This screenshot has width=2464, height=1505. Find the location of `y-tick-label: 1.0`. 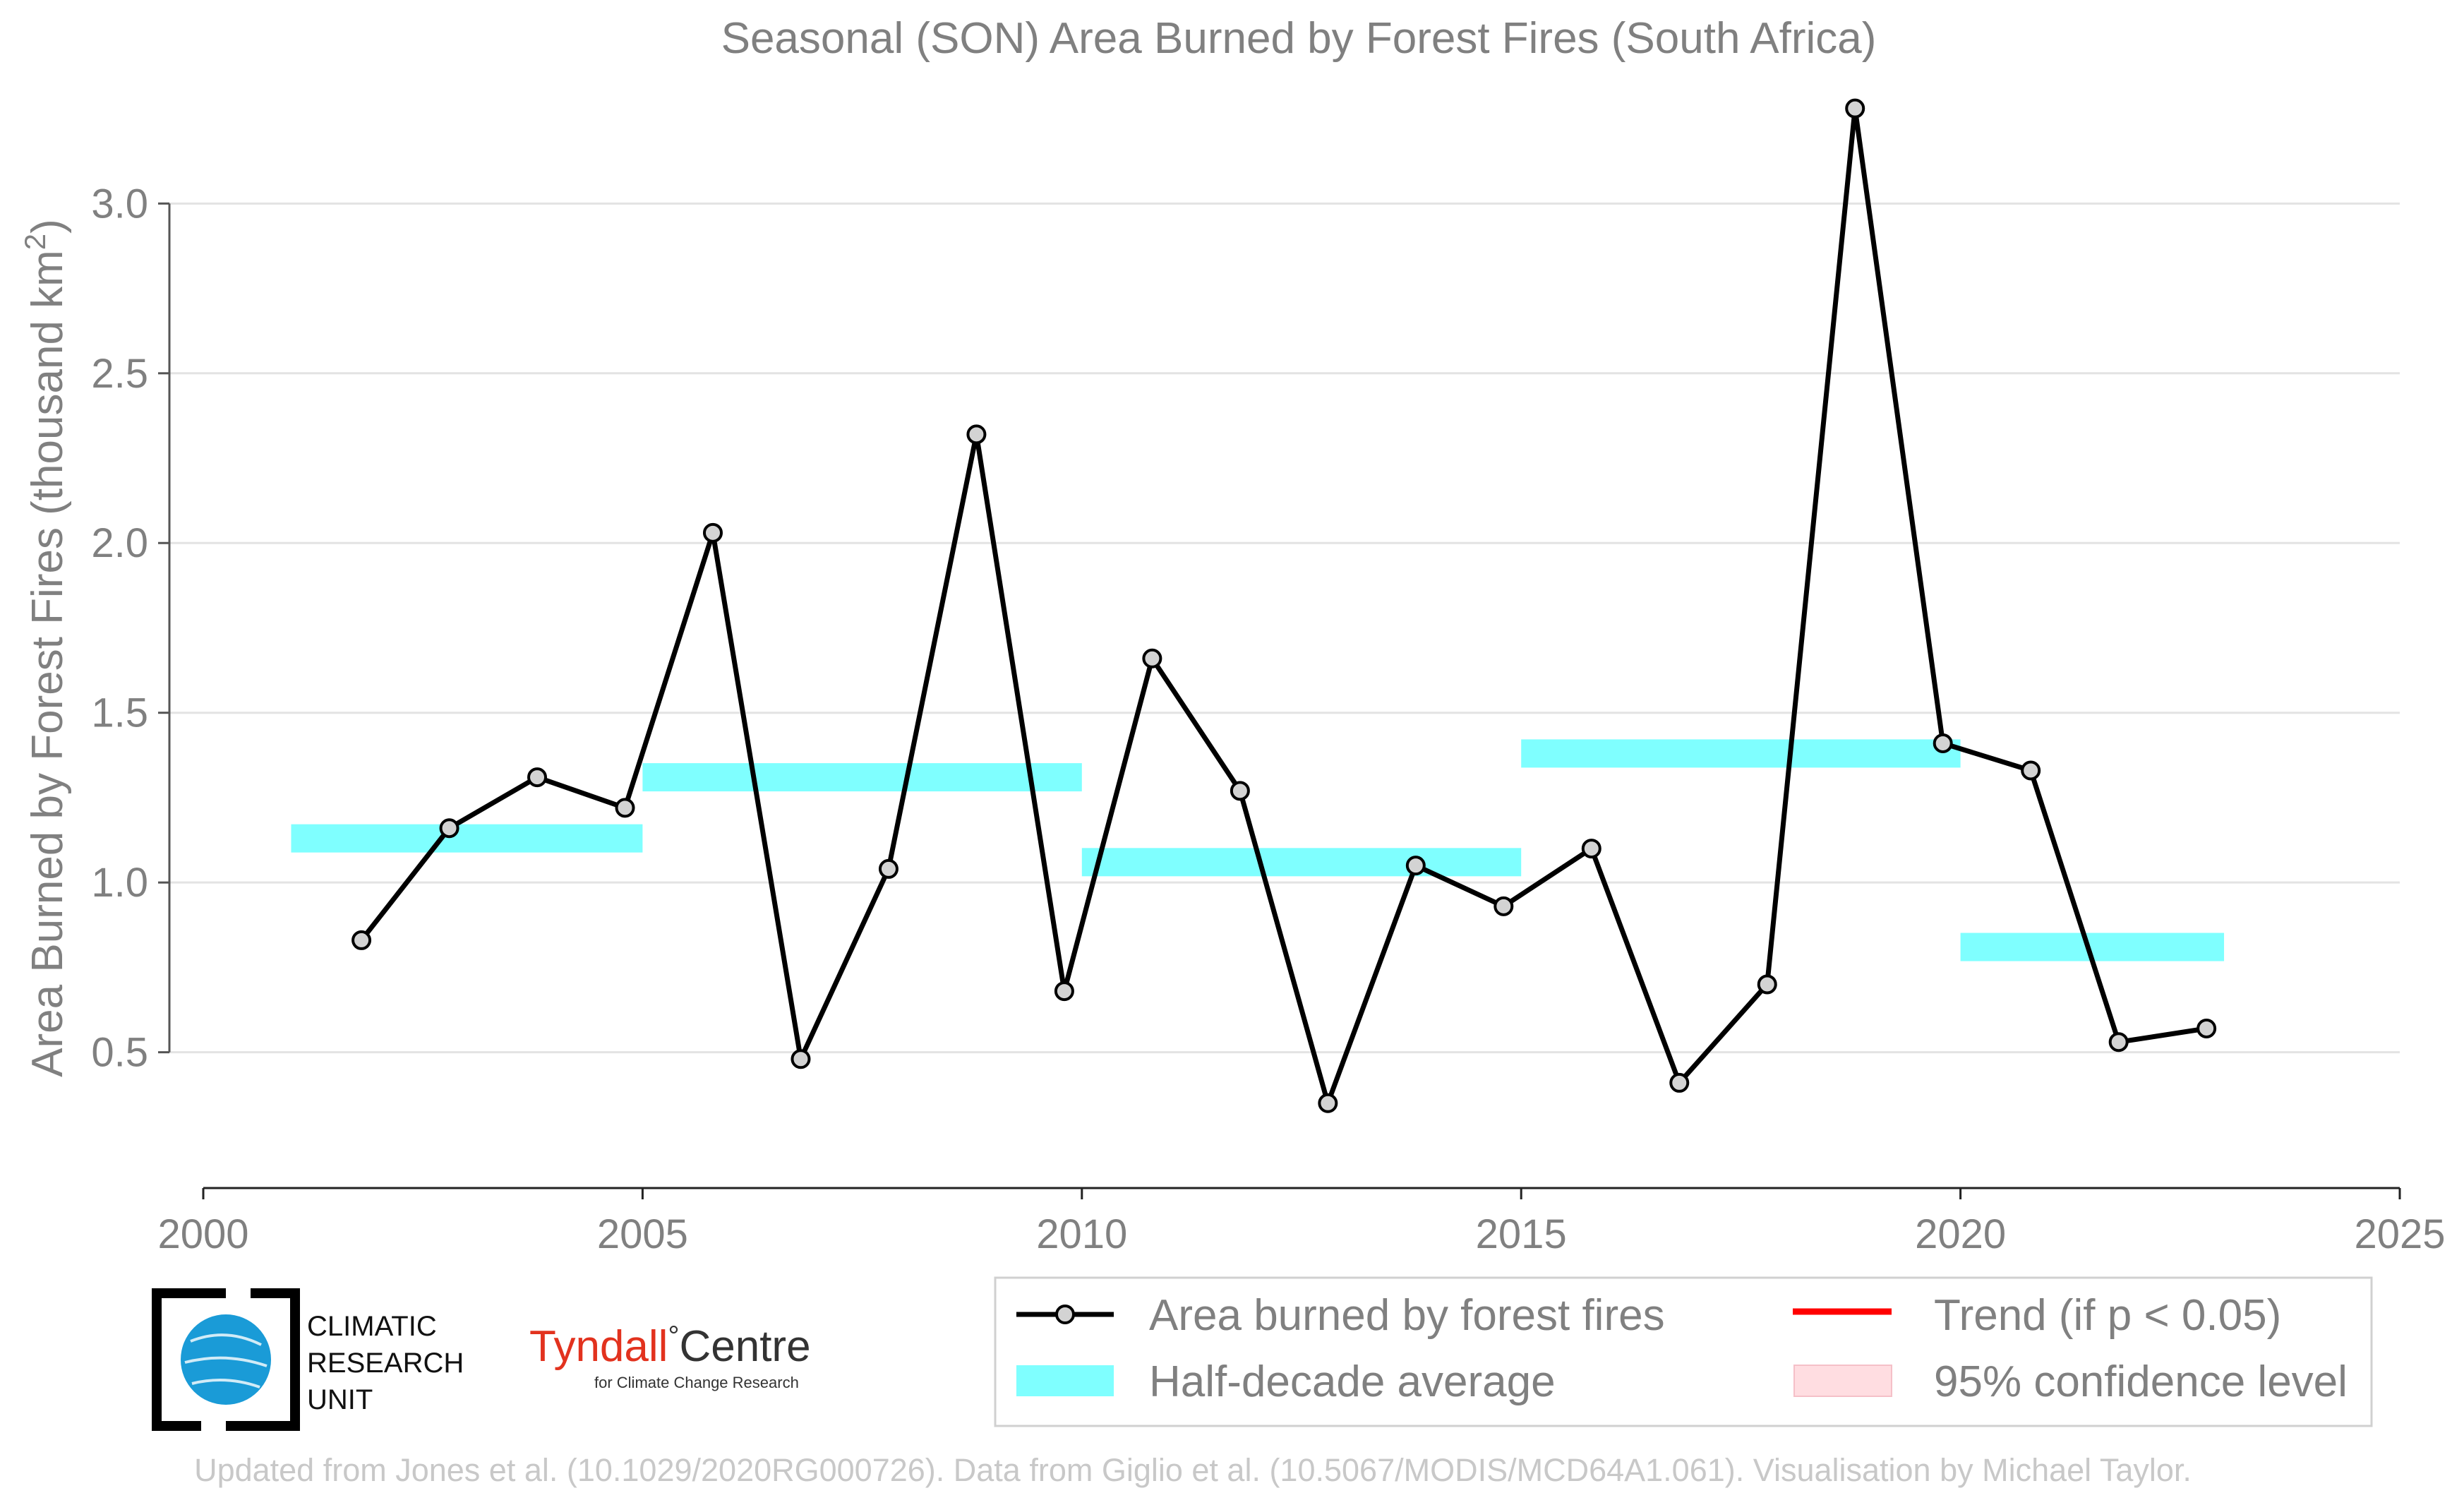

y-tick-label: 1.0 is located at coordinates (119, 883).